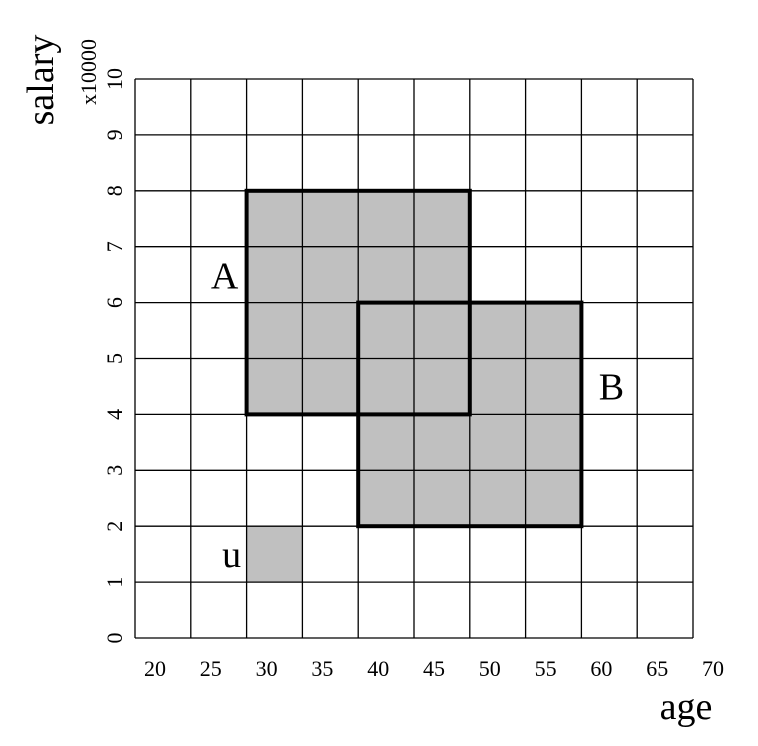  I want to click on region-b-label: B, so click(611, 387).